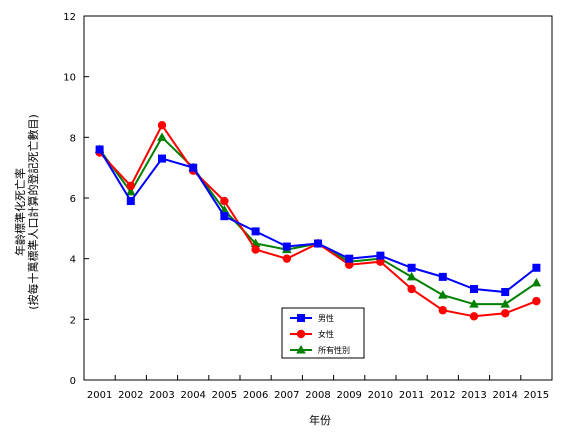  Describe the element at coordinates (161, 395) in the screenshot. I see `x-tick-label: 2003` at that location.